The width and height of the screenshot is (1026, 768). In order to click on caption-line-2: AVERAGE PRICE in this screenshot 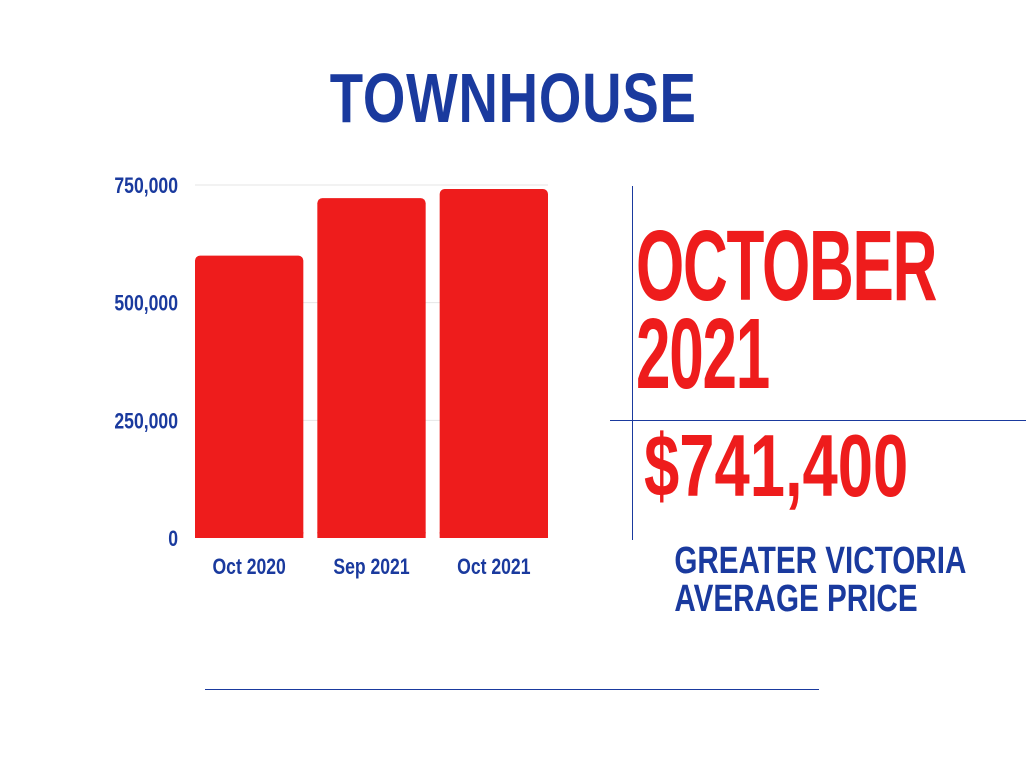, I will do `click(796, 599)`.